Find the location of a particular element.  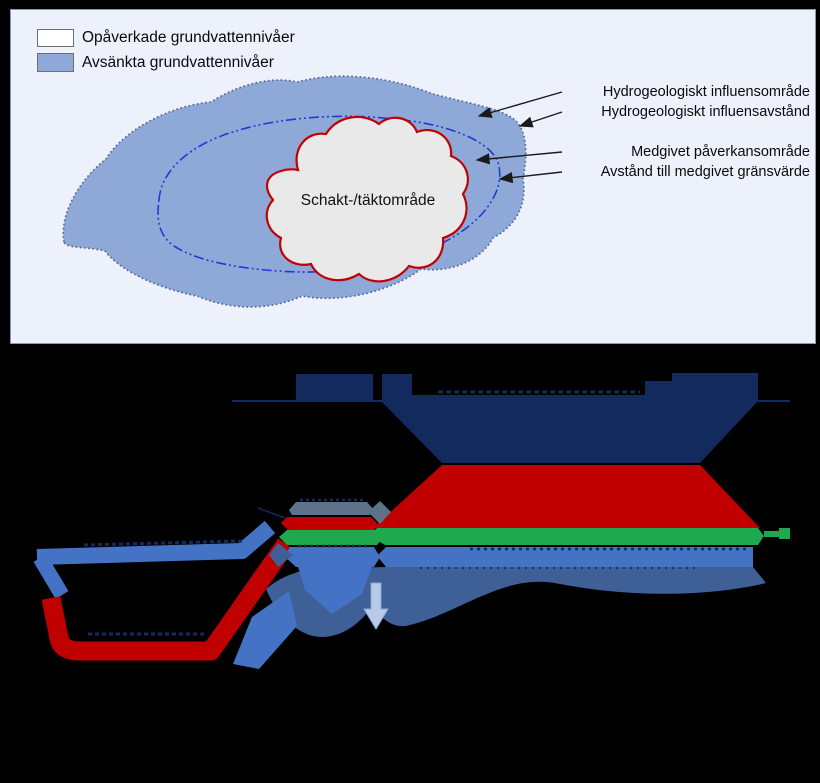

pit-red-zone is located at coordinates (566, 496).